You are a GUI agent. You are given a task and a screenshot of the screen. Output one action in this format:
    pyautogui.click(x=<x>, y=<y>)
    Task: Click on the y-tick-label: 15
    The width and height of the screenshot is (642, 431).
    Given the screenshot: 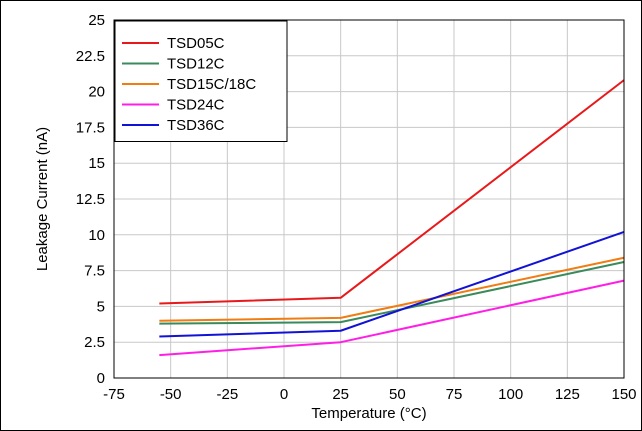 What is the action you would take?
    pyautogui.click(x=96, y=163)
    